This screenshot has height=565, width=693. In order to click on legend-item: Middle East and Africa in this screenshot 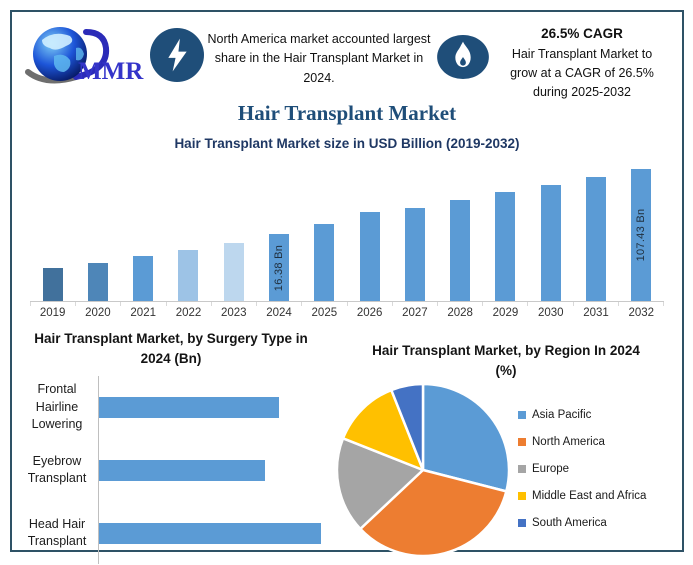, I will do `click(582, 496)`.